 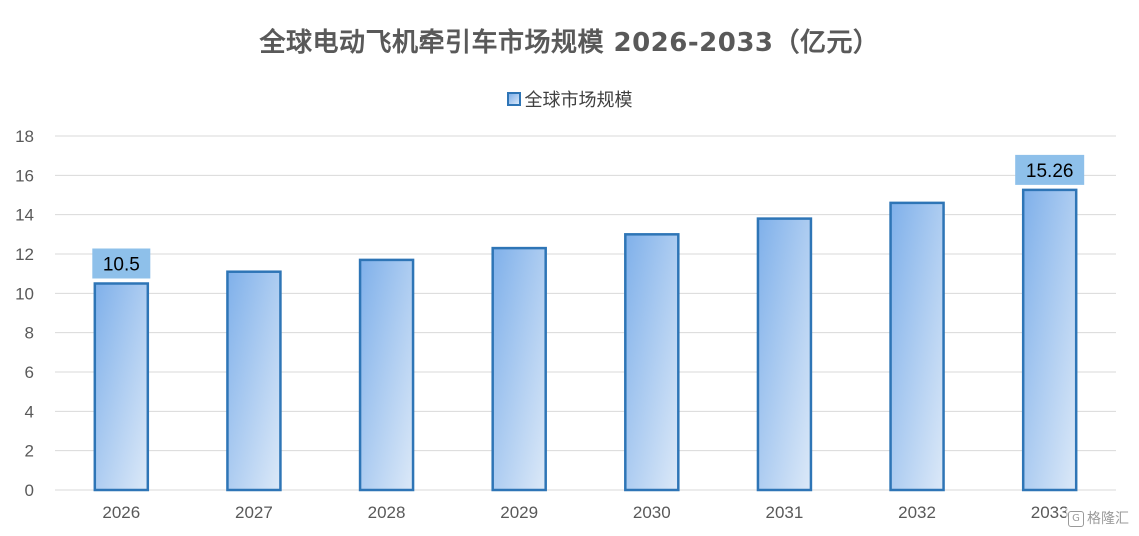 I want to click on y-tick-label: 16, so click(x=24, y=175).